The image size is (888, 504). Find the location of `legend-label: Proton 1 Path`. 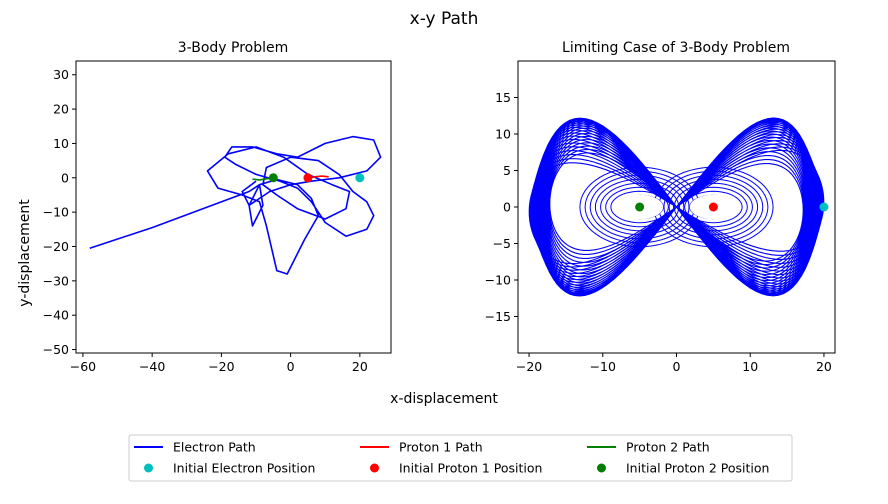

legend-label: Proton 1 Path is located at coordinates (441, 447).